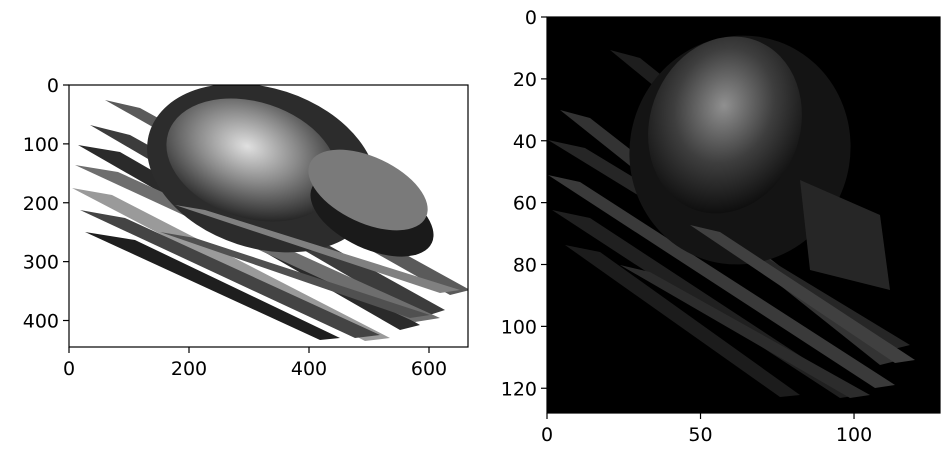 This screenshot has width=942, height=453. I want to click on y-tick-label: 40, so click(525, 142).